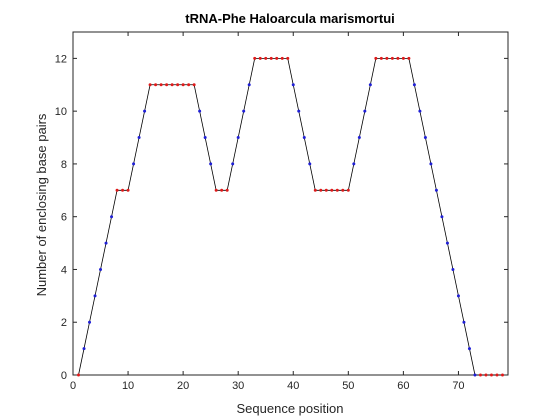  Describe the element at coordinates (73, 386) in the screenshot. I see `x-tick-label: 0` at that location.